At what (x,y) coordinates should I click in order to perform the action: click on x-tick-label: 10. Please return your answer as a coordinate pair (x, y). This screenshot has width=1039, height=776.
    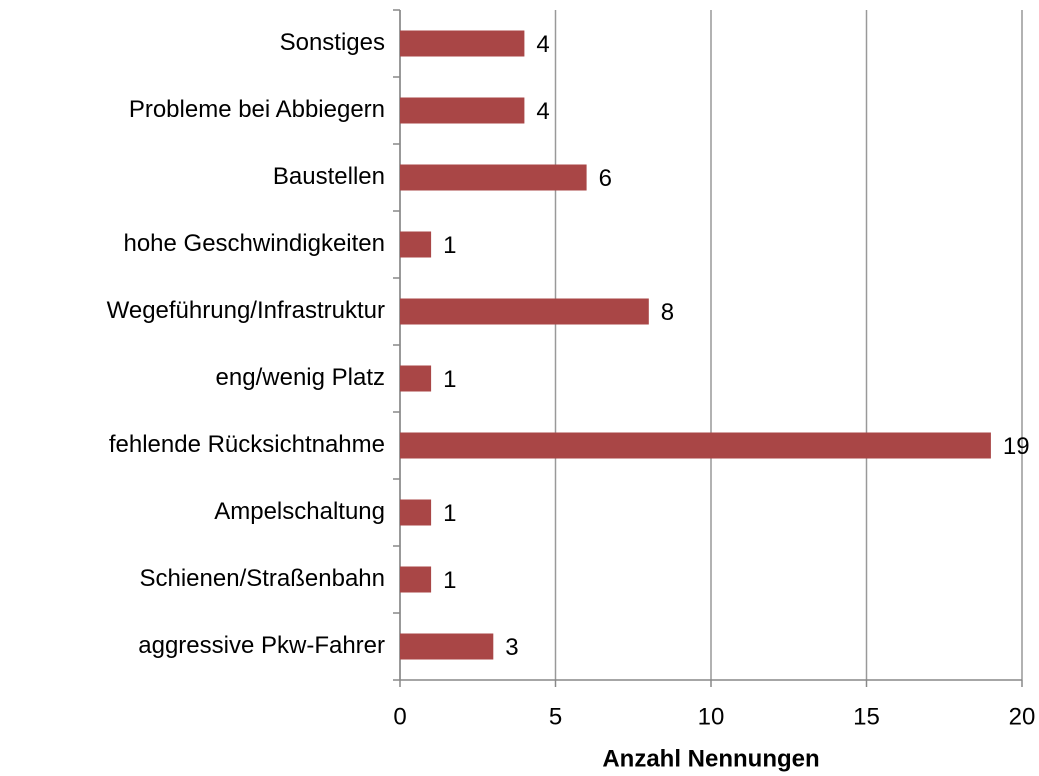
    Looking at the image, I should click on (711, 716).